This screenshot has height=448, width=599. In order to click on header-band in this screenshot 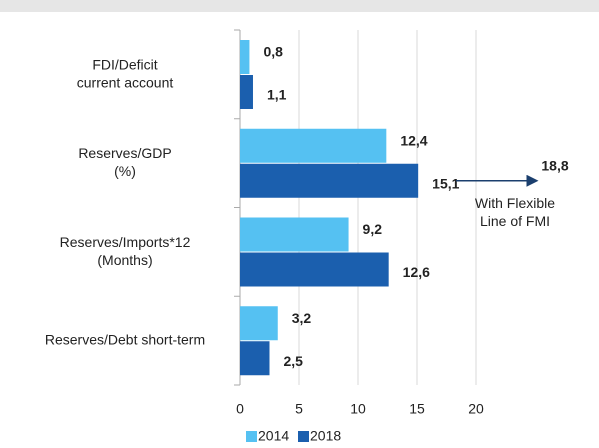, I will do `click(299, 6)`.